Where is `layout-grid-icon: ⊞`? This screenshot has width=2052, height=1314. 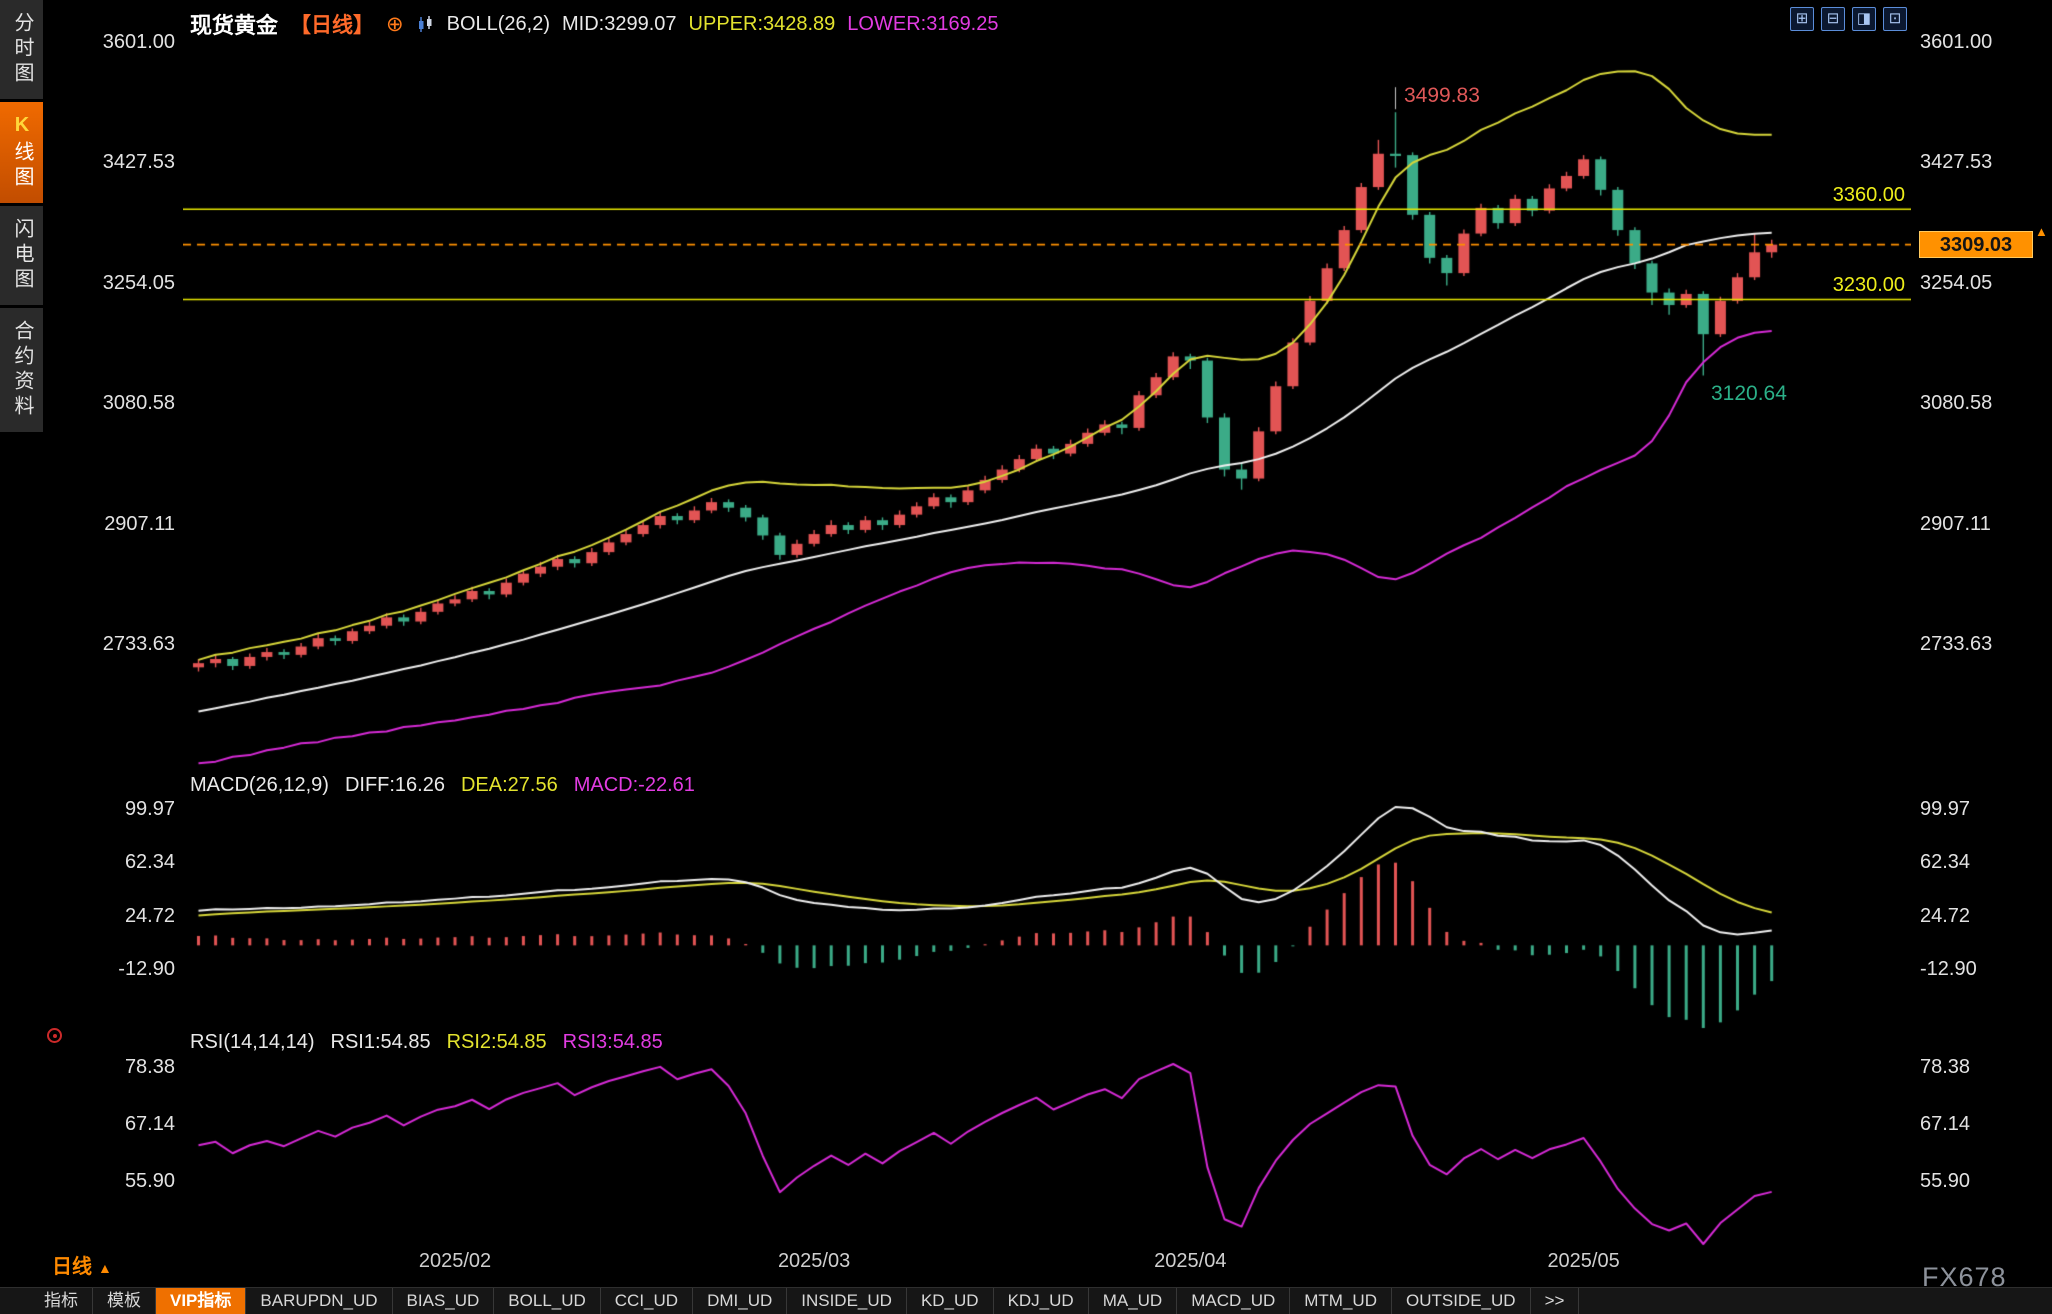 layout-grid-icon: ⊞ is located at coordinates (1802, 19).